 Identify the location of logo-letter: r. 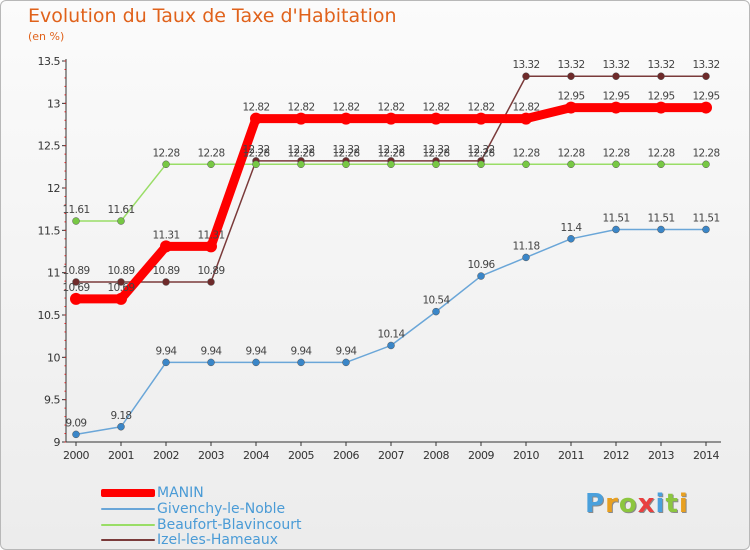
(612, 504).